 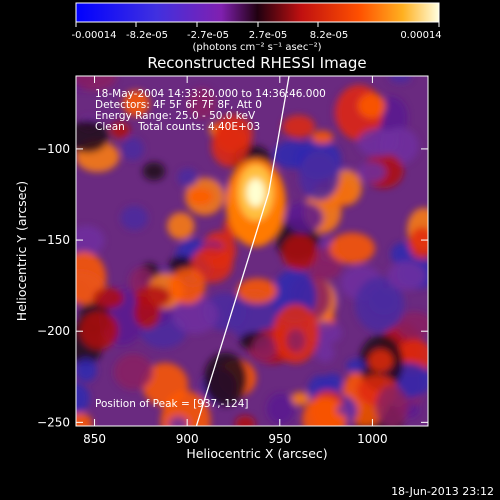 I want to click on x-axis-label: Heliocentric X (arcsec), so click(x=256, y=453).